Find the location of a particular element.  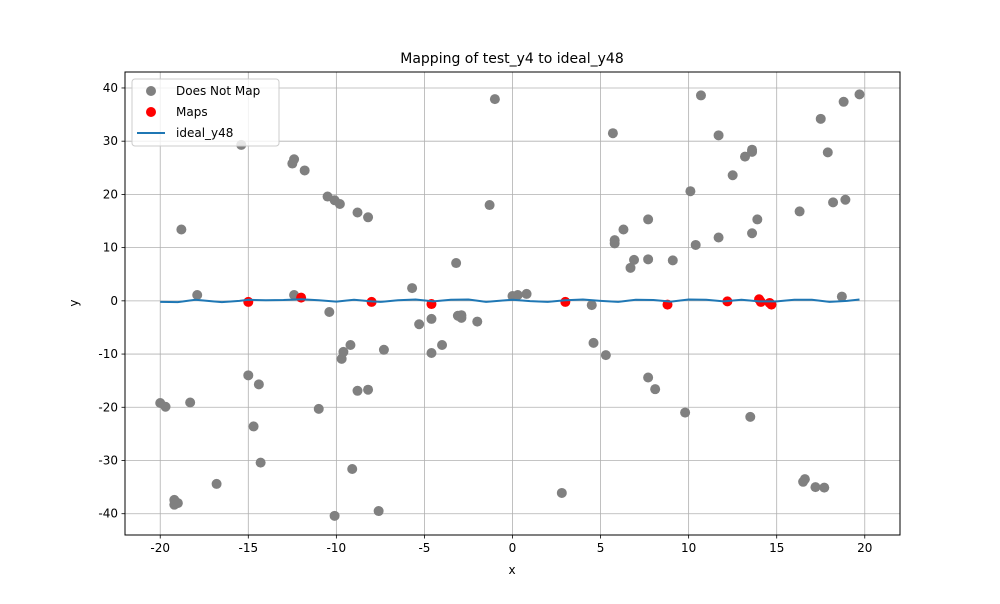

x-tick-label: -10 is located at coordinates (337, 548).